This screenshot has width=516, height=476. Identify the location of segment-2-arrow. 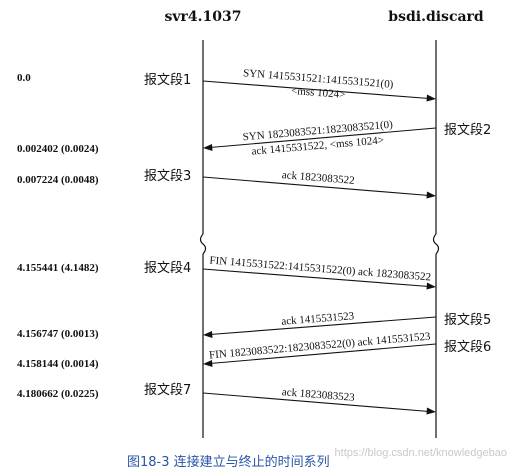
(323, 138).